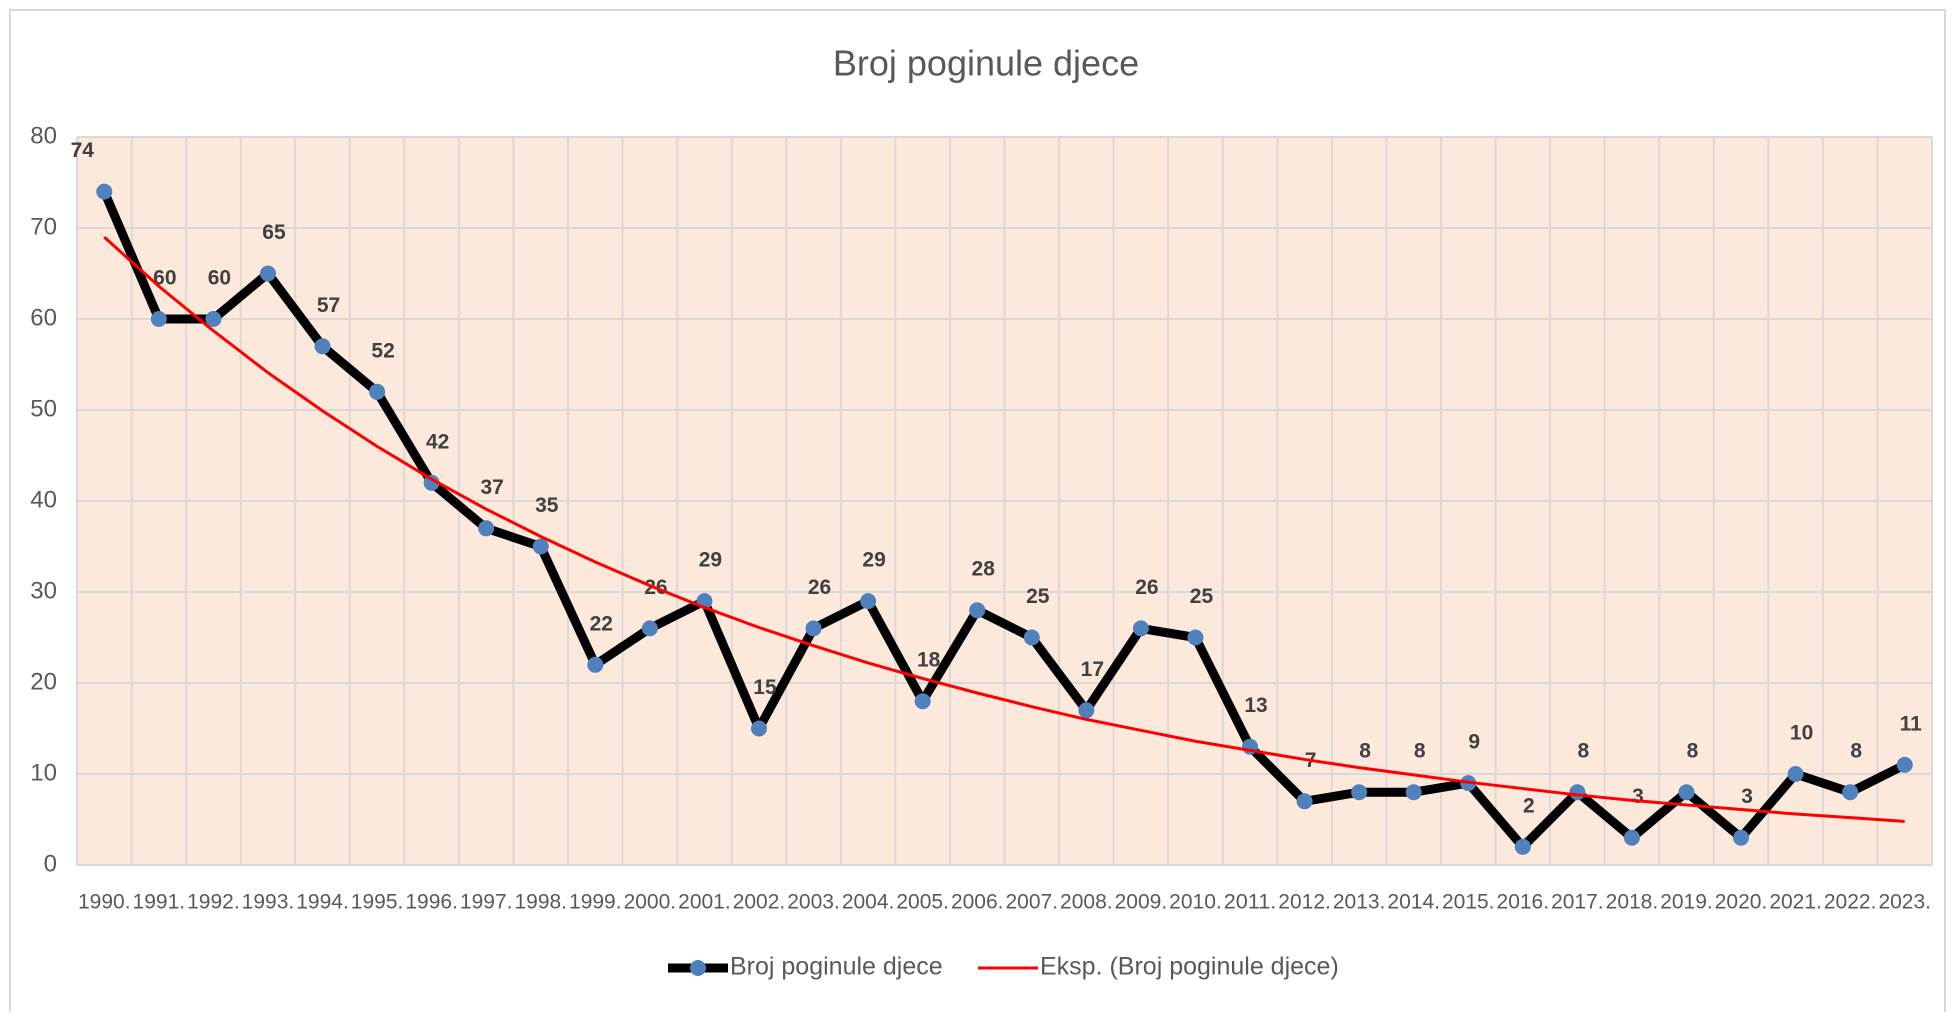 This screenshot has height=1017, width=1953. Describe the element at coordinates (547, 505) in the screenshot. I see `data-label: 35` at that location.